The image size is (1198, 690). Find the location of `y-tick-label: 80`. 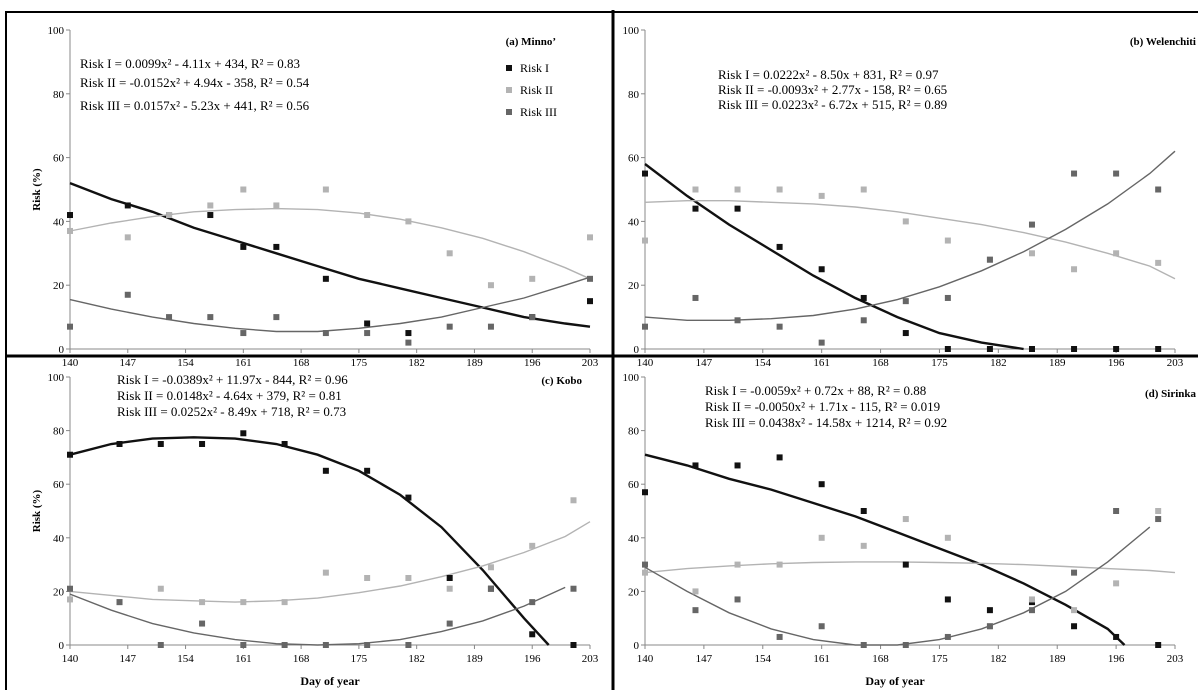

y-tick-label: 80 is located at coordinates (59, 432).